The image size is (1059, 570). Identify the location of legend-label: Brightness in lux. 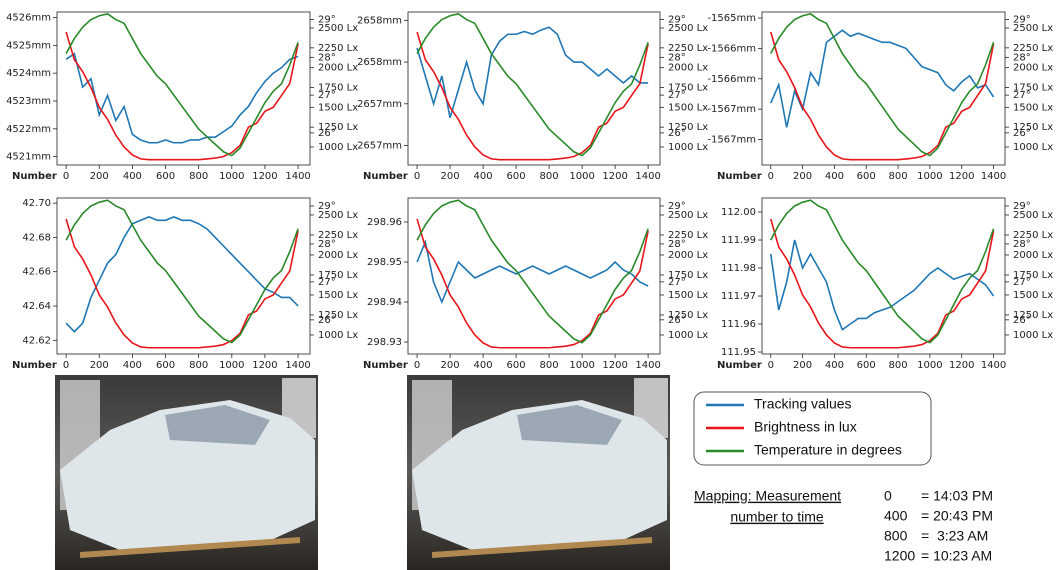
(805, 427).